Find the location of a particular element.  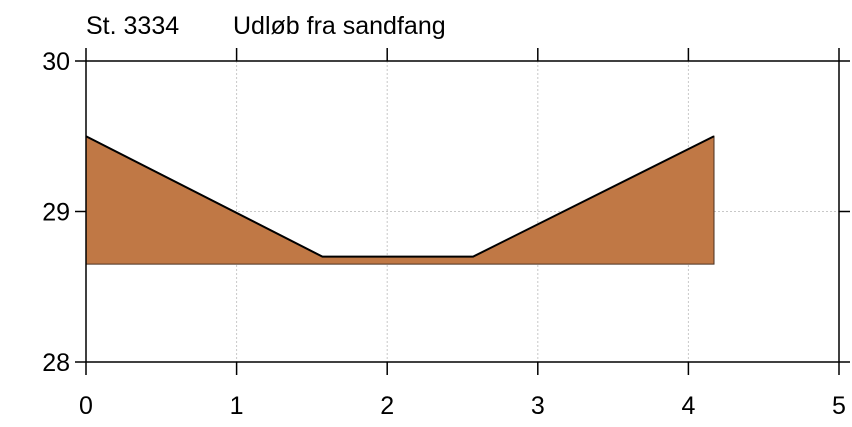

x-tick-label: 0 is located at coordinates (86, 406).